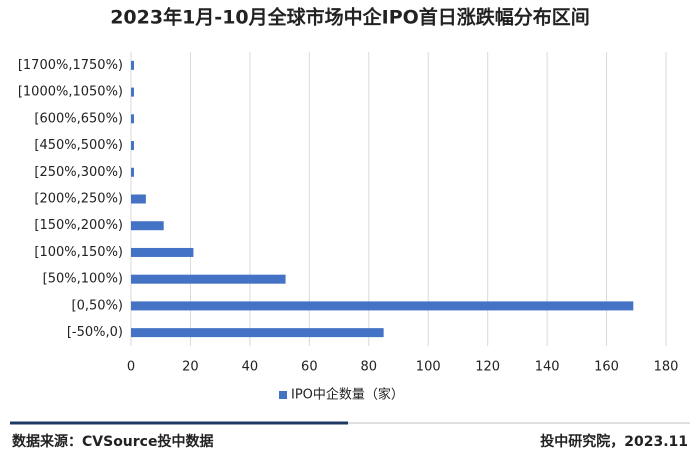 This screenshot has width=700, height=457. I want to click on chart-title: 2023年1月-10月全球市场中企IPO首日涨跌幅分布区间, so click(350, 17).